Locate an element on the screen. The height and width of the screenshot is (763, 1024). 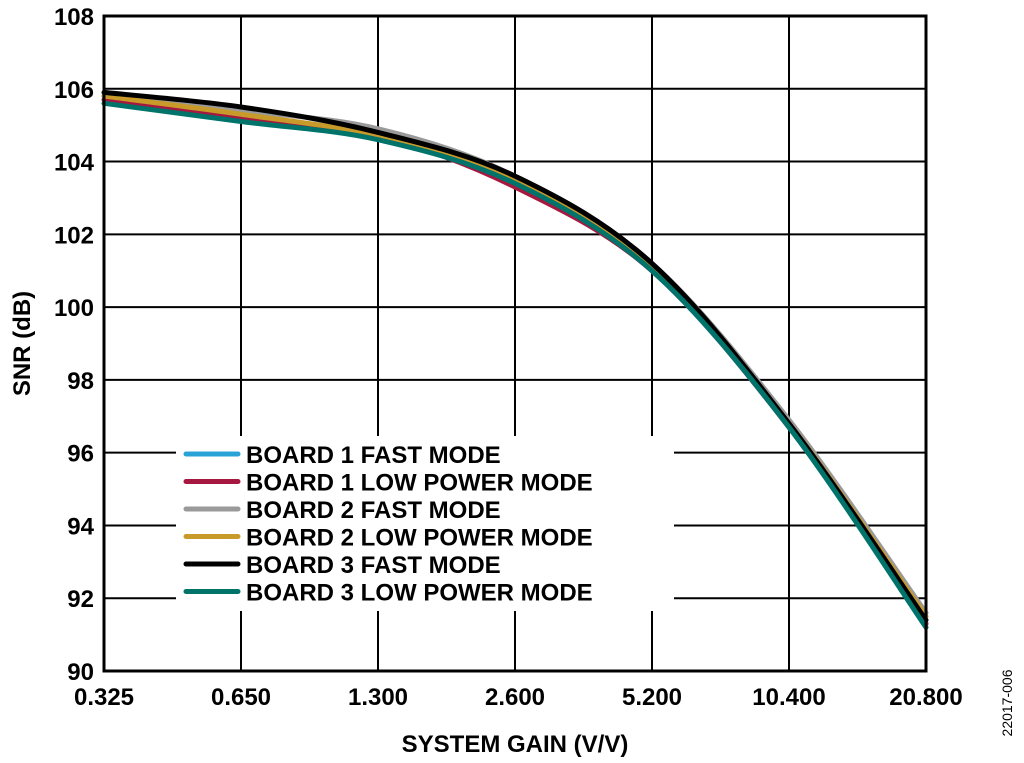
legend-label: BOARD 2 FAST MODE is located at coordinates (373, 510).